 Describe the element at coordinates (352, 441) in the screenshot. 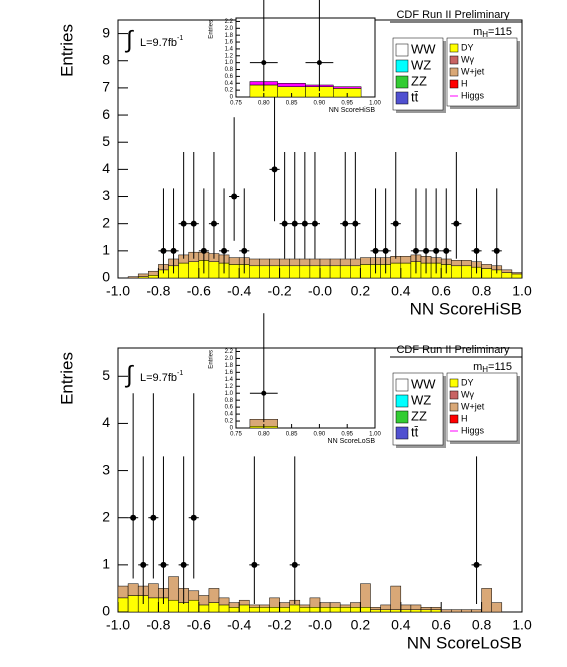

I see `x-axis-label: NN ScoreLoSB` at that location.